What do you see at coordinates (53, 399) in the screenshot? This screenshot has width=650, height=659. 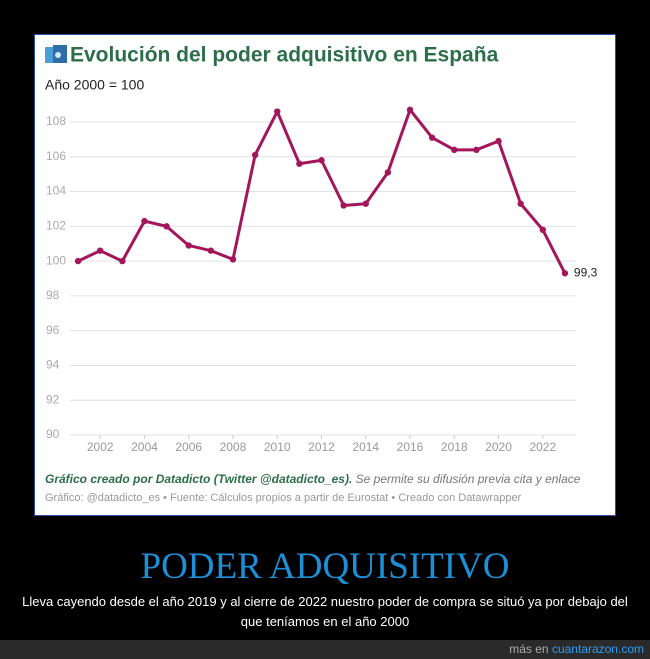 I see `y-tick-label: 92` at bounding box center [53, 399].